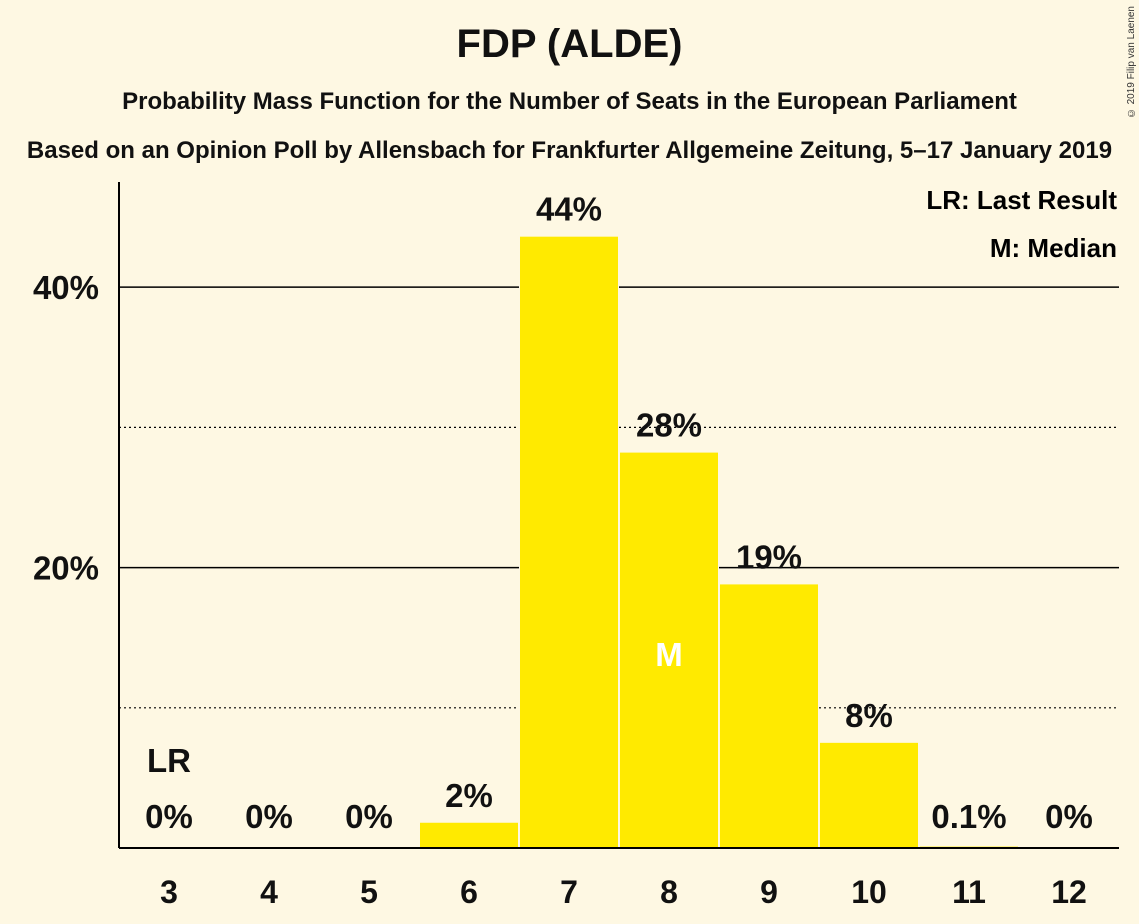 The image size is (1139, 924). What do you see at coordinates (1069, 892) in the screenshot?
I see `x-tick-label-12: 12` at bounding box center [1069, 892].